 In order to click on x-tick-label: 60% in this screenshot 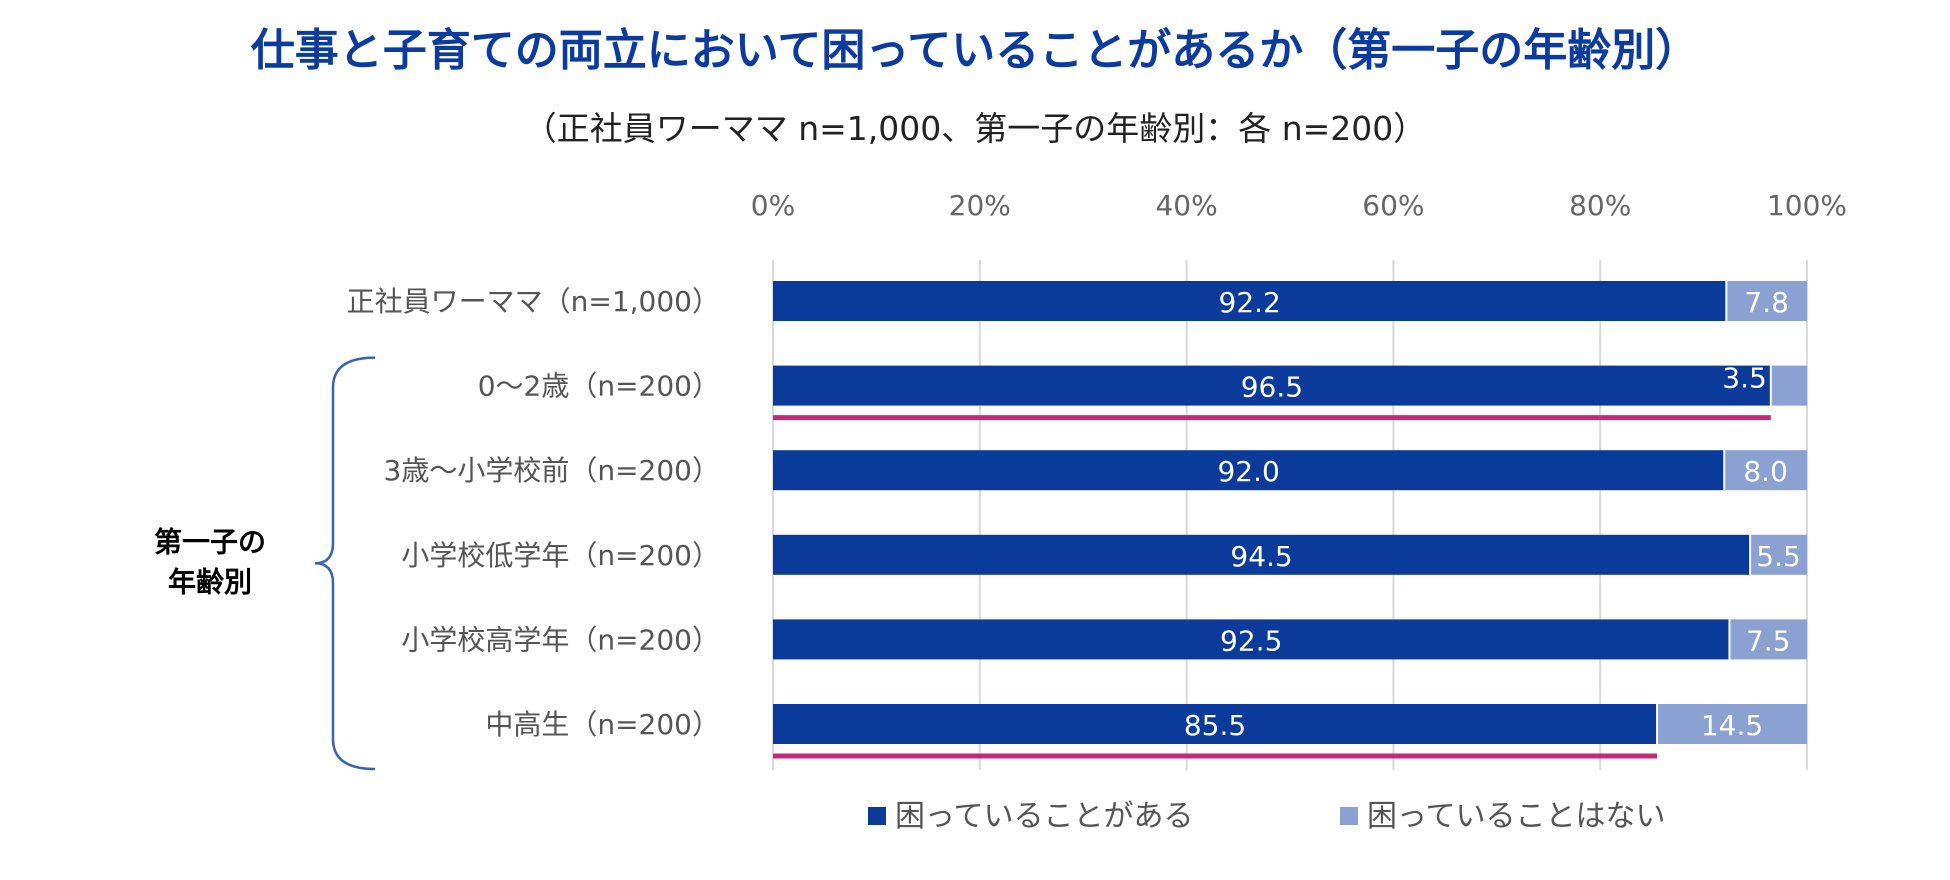, I will do `click(1393, 205)`.